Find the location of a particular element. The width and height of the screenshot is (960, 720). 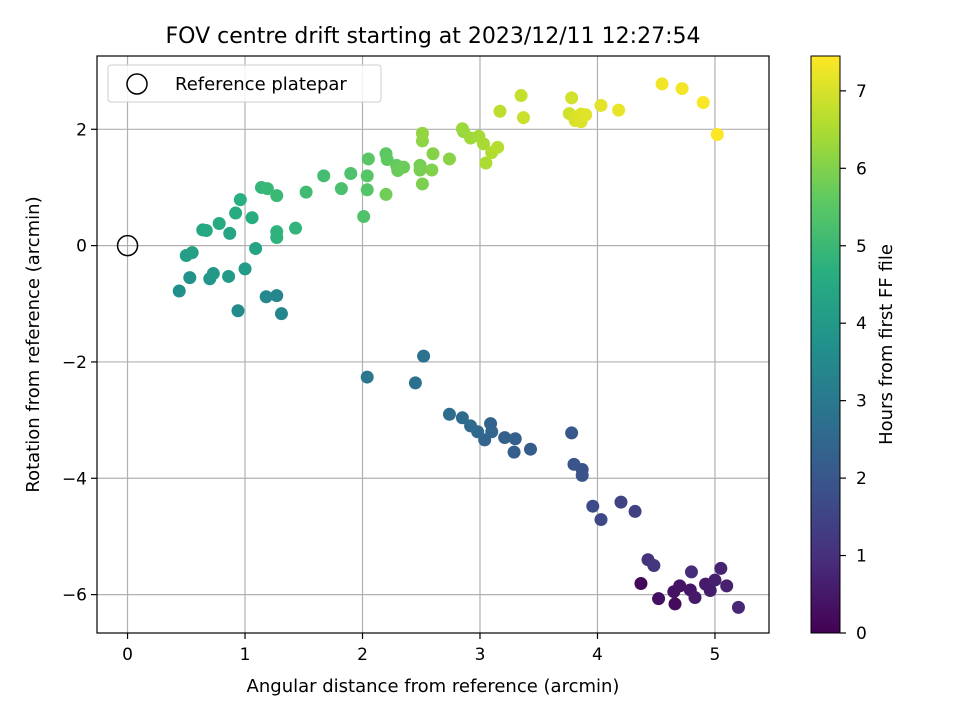

legend: Reference platepar is located at coordinates (244, 83).